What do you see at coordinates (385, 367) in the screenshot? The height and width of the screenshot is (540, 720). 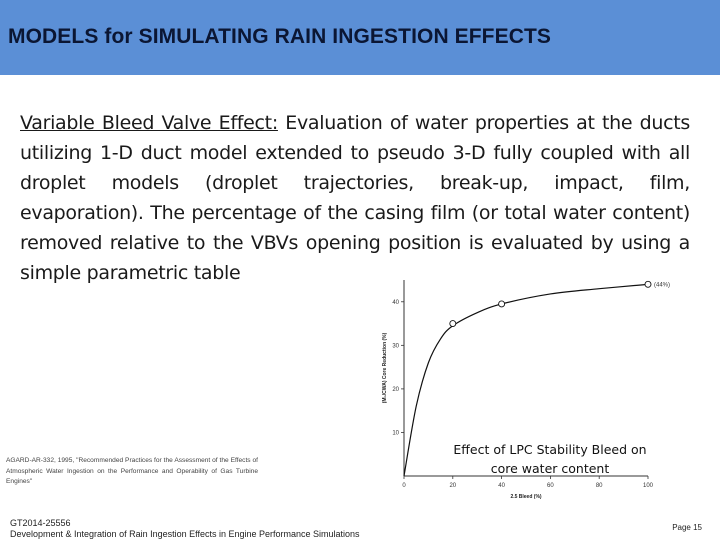 I see `y-axis-label: (M₀/CWA) Core Reduction (%)` at bounding box center [385, 367].